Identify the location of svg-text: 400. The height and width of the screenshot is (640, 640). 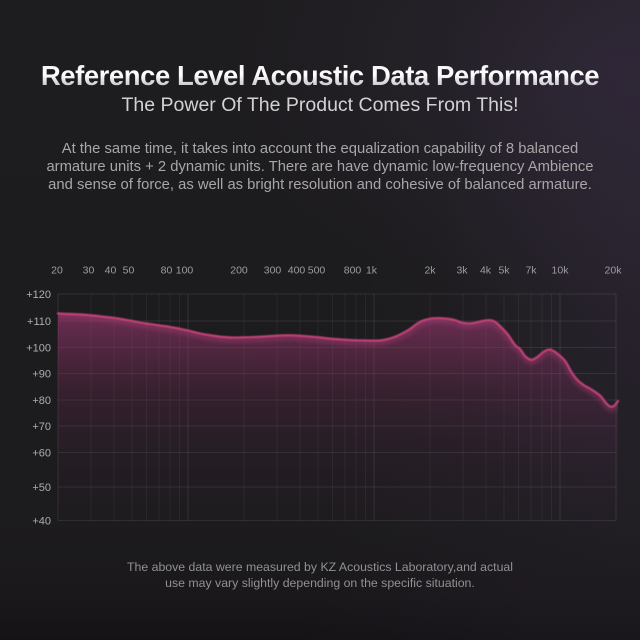
(297, 271).